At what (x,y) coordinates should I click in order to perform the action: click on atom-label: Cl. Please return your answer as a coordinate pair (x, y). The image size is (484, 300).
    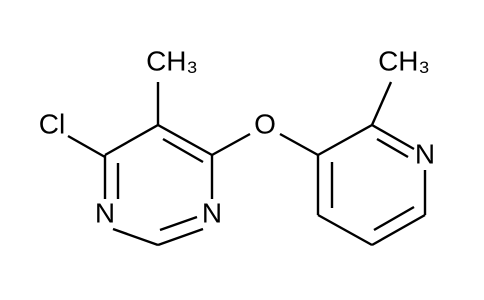
    Looking at the image, I should click on (52, 123).